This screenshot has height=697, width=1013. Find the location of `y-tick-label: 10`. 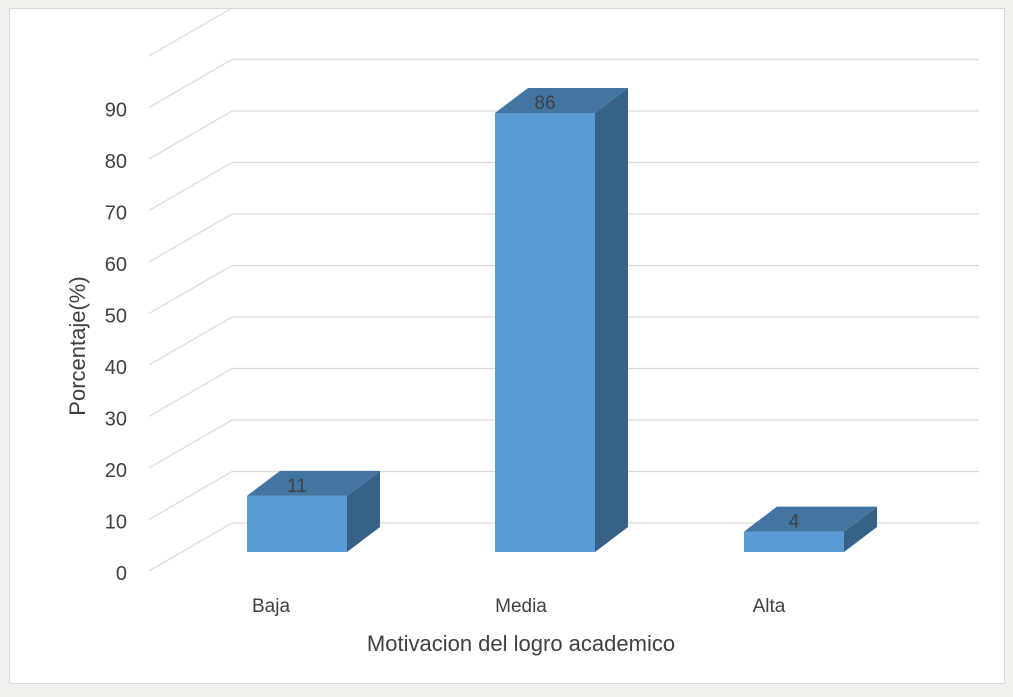

y-tick-label: 10 is located at coordinates (116, 523).